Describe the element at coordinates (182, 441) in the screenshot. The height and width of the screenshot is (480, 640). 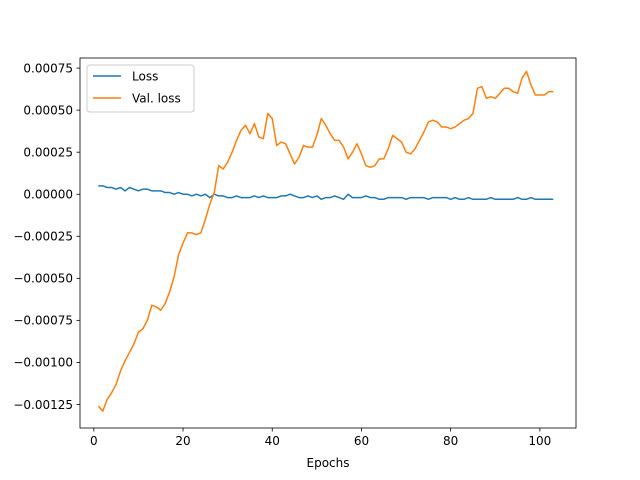
I see `x-tick-label: 20` at that location.